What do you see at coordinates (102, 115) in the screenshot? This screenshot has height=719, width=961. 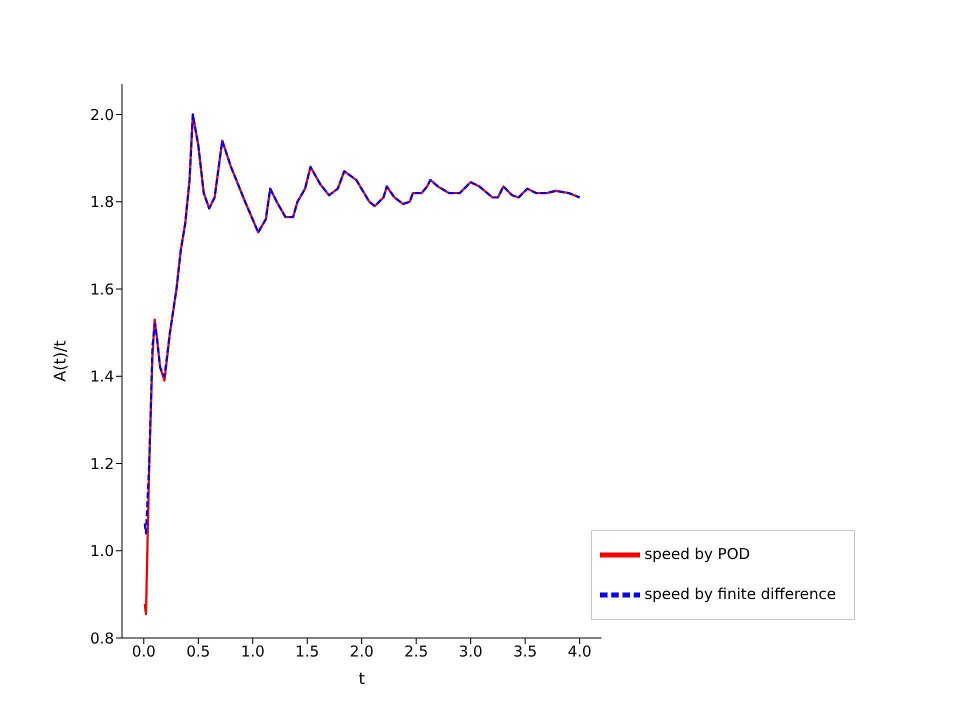 I see `y-tick-label: 2.0` at bounding box center [102, 115].